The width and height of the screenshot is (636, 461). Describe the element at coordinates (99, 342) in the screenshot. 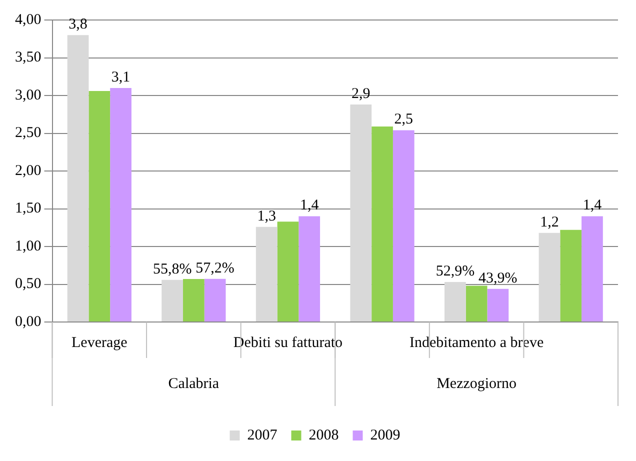

I see `x-tick-label: Leverage` at that location.